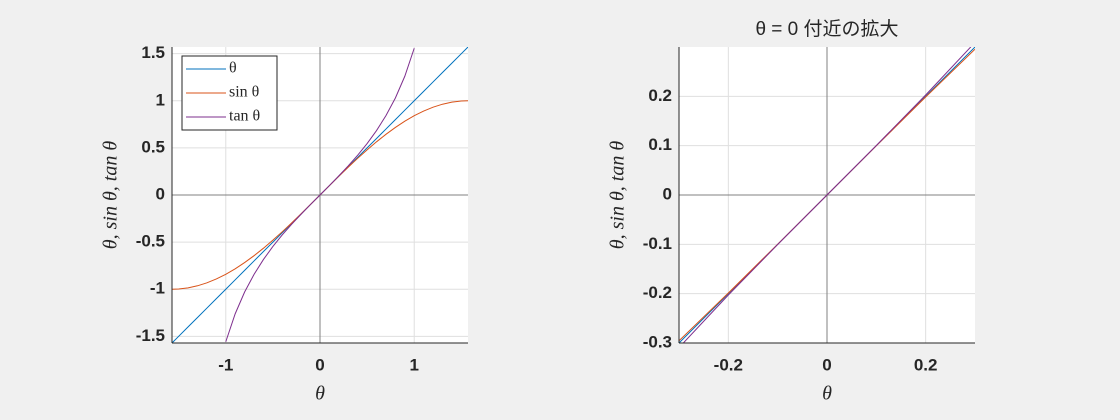 The width and height of the screenshot is (1120, 420). What do you see at coordinates (225, 364) in the screenshot?
I see `x-tick-label: -1` at bounding box center [225, 364].